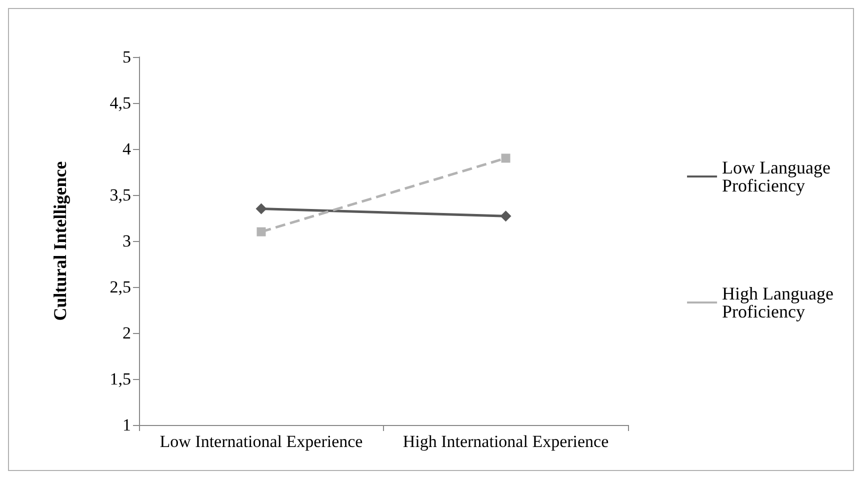  I want to click on legend-label: Low Language Proficiency, so click(779, 177).